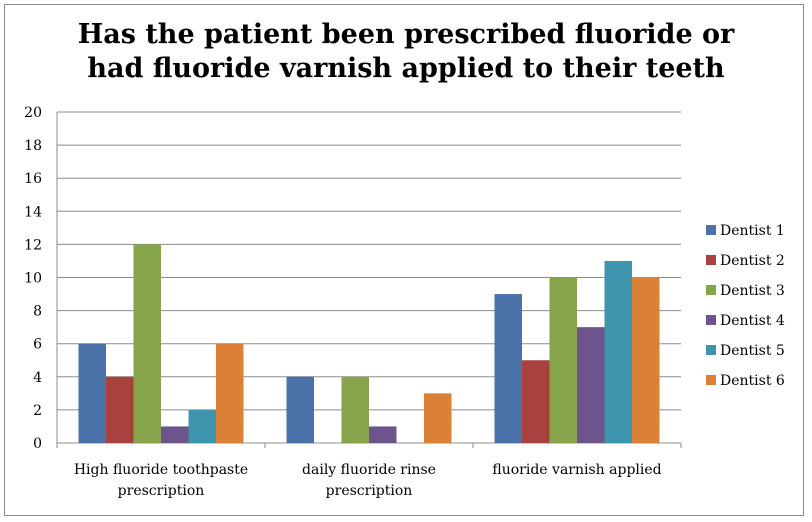 The image size is (812, 522). I want to click on x-category-label-3-line-1: fluoride varnish applied, so click(576, 470).